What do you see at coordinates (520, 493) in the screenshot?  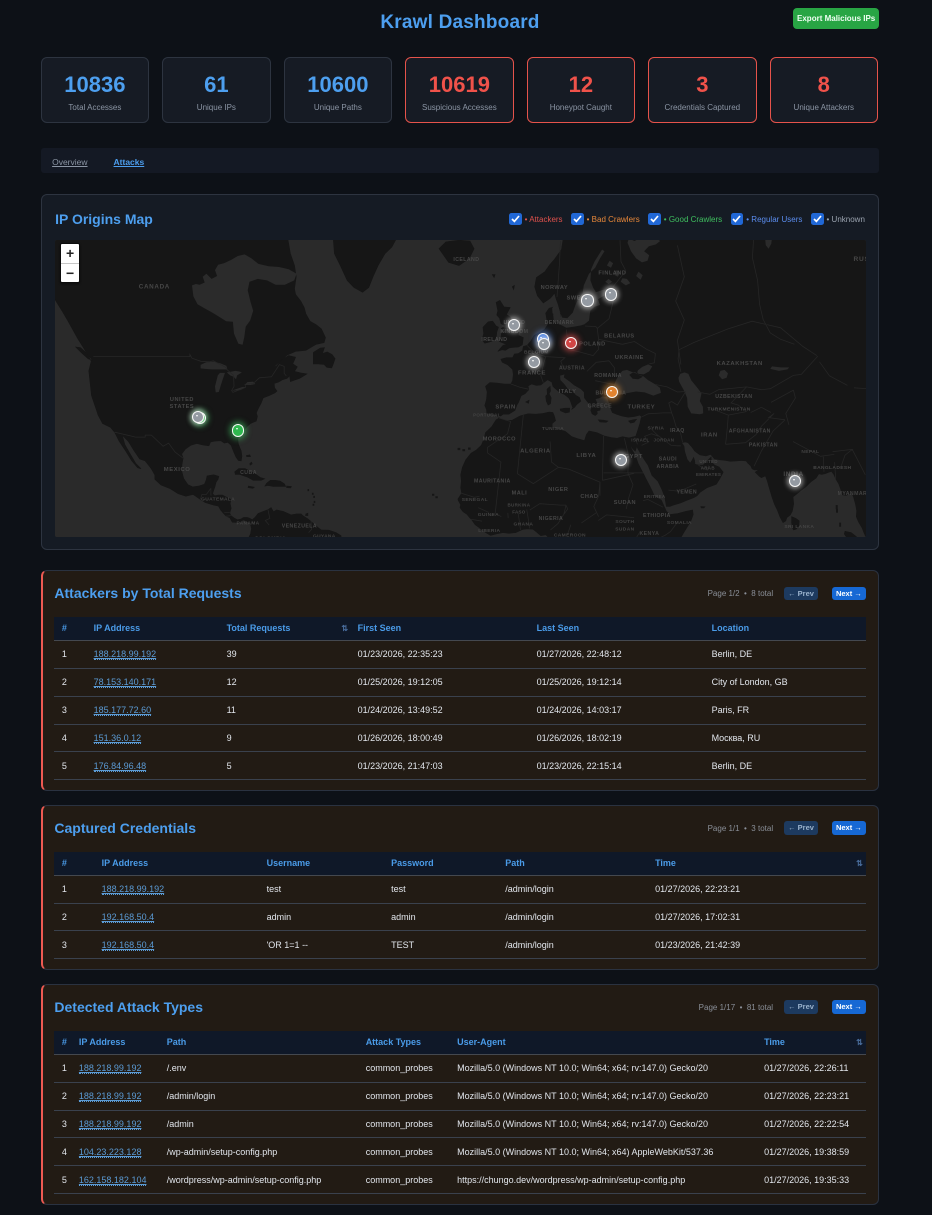 I see `svg-text: MALI` at bounding box center [520, 493].